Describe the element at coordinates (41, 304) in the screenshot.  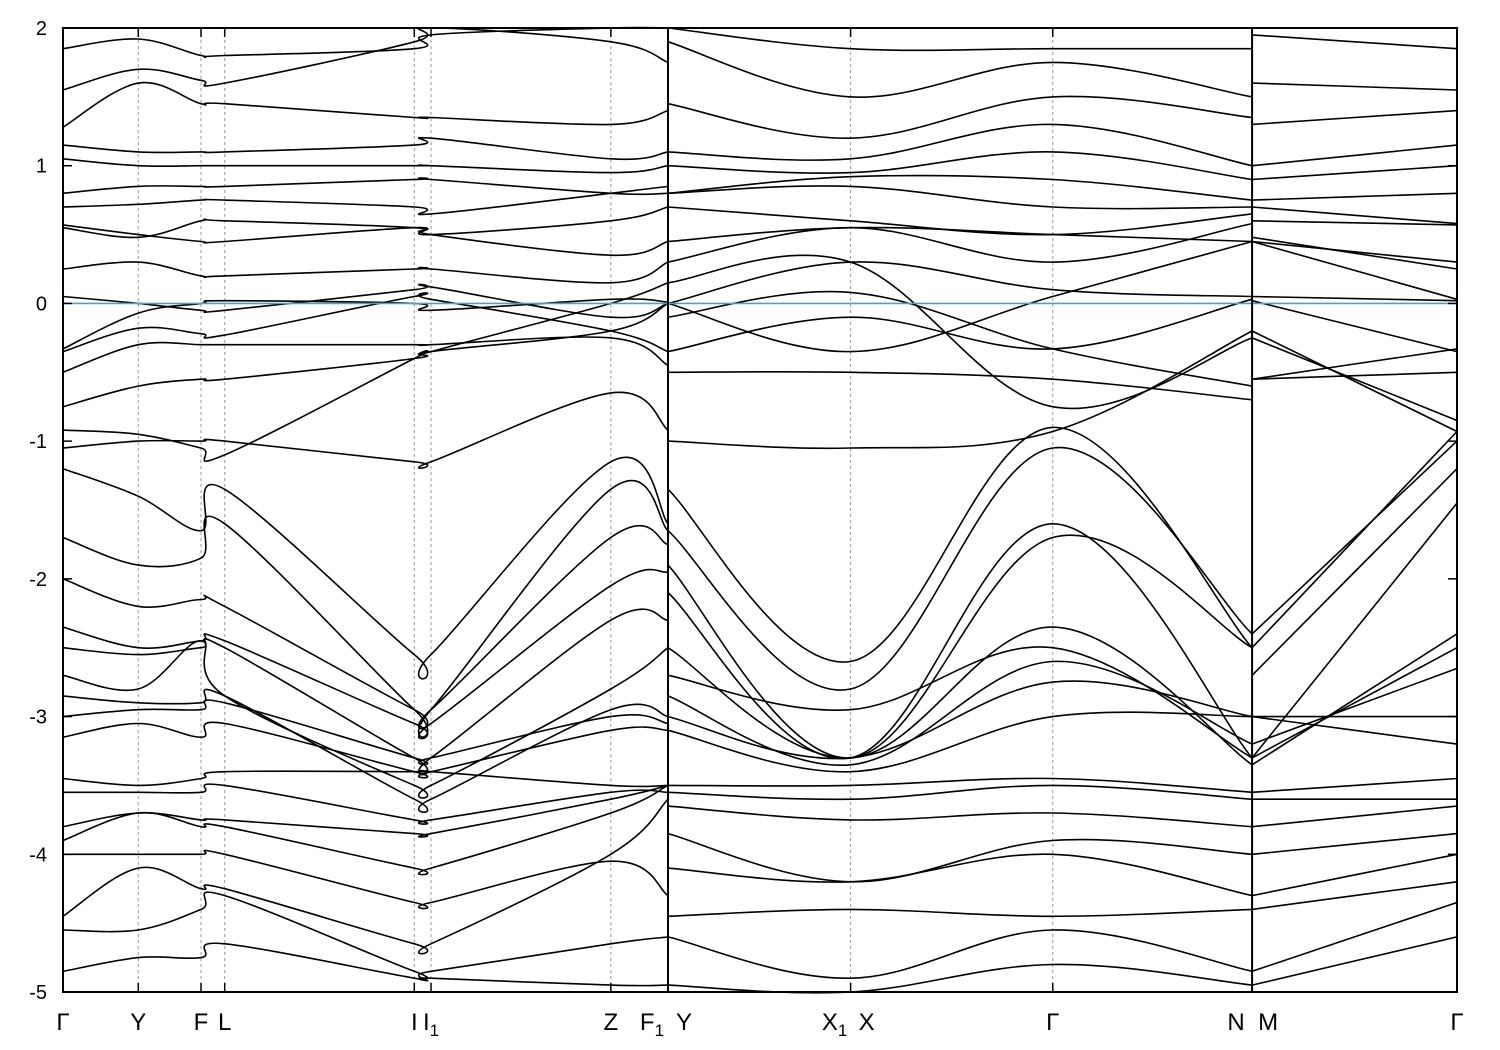
I see `y-tick-label: 0` at that location.